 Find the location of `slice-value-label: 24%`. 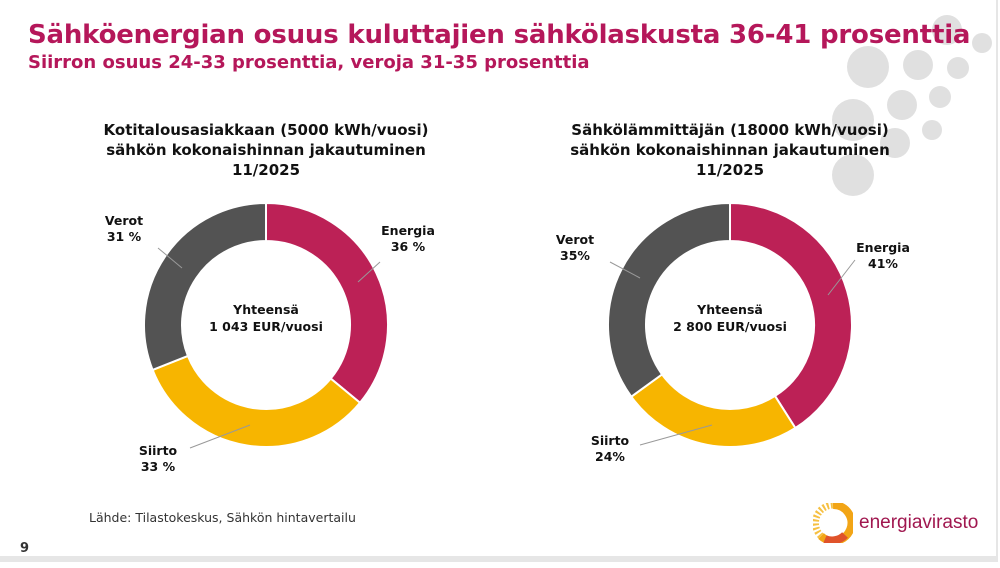

slice-value-label: 24% is located at coordinates (610, 456).